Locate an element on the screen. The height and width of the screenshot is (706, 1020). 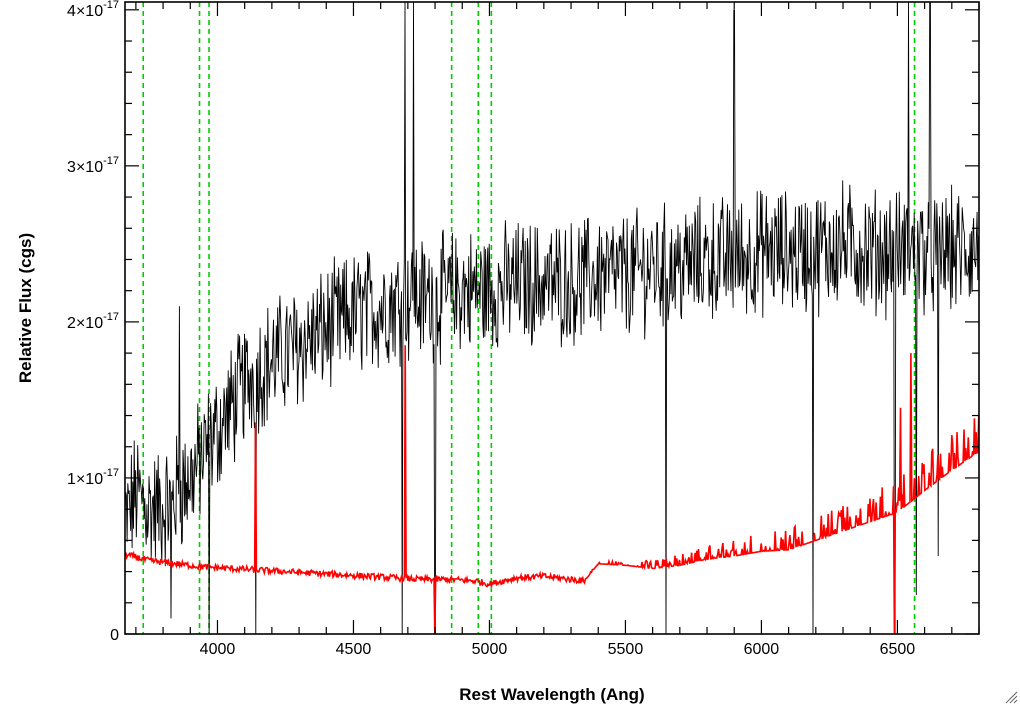
y-tick-label: 3×10⁻¹⁷ is located at coordinates (93, 165).